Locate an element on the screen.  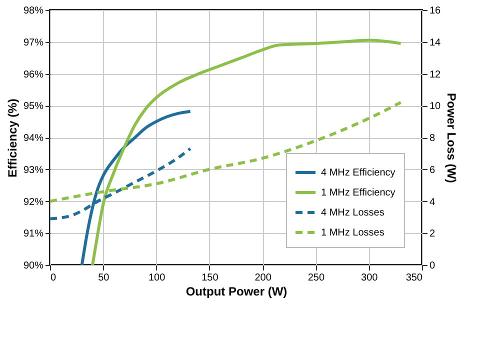
y2-tick-label: 10 is located at coordinates (436, 106).